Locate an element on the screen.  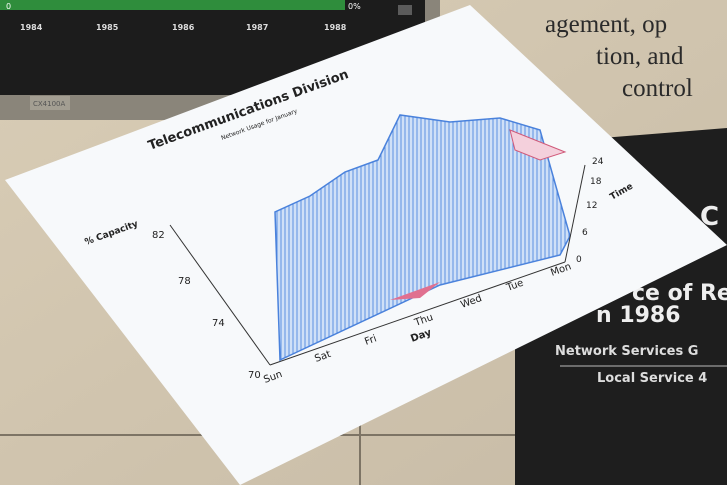
model-plate is located at coordinates (50, 103).